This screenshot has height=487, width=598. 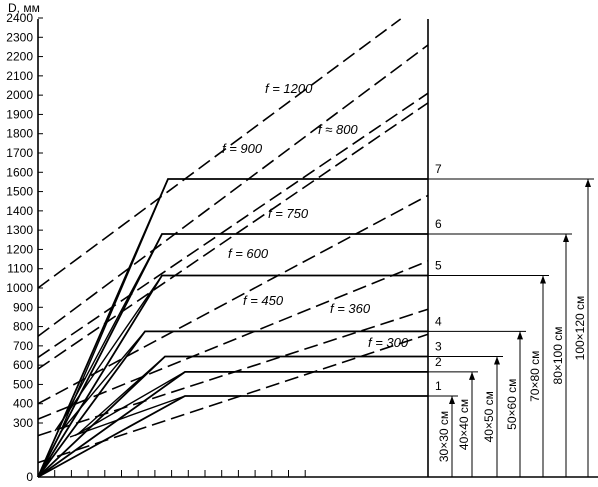 What do you see at coordinates (23, 423) in the screenshot?
I see `y-tick-label: 300` at bounding box center [23, 423].